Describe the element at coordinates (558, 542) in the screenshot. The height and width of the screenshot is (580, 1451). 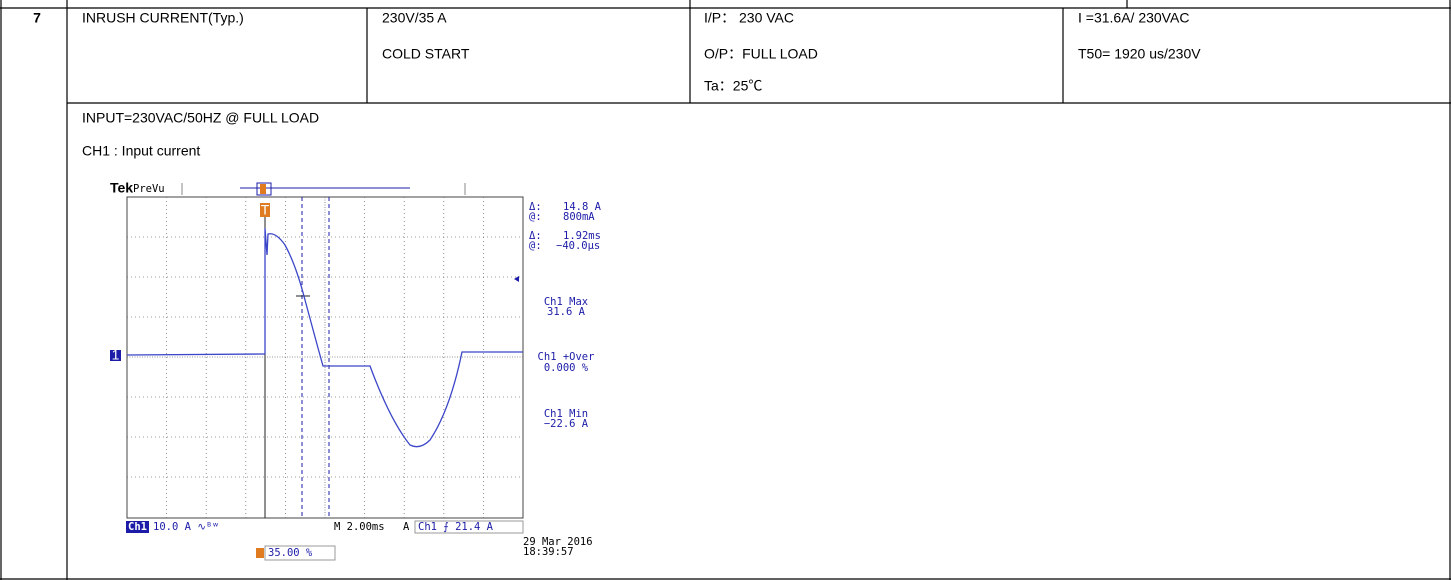
I see `date: 29 Mar 2016` at that location.